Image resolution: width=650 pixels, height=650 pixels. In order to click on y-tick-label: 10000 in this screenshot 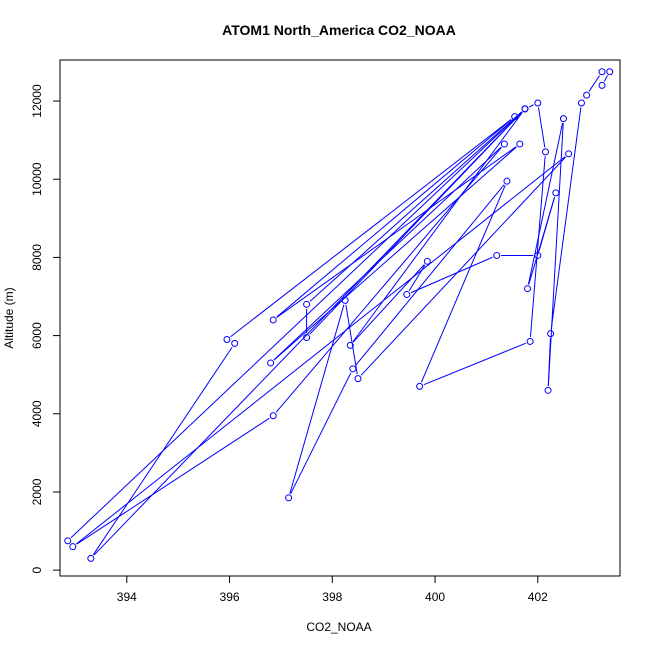, I will do `click(37, 179)`.